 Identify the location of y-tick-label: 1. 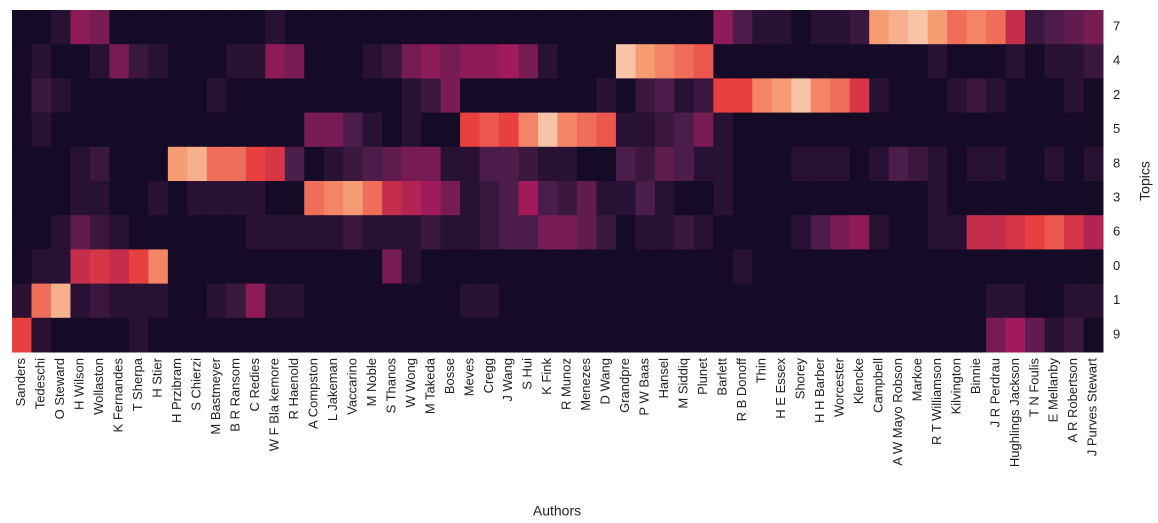
(1116, 299).